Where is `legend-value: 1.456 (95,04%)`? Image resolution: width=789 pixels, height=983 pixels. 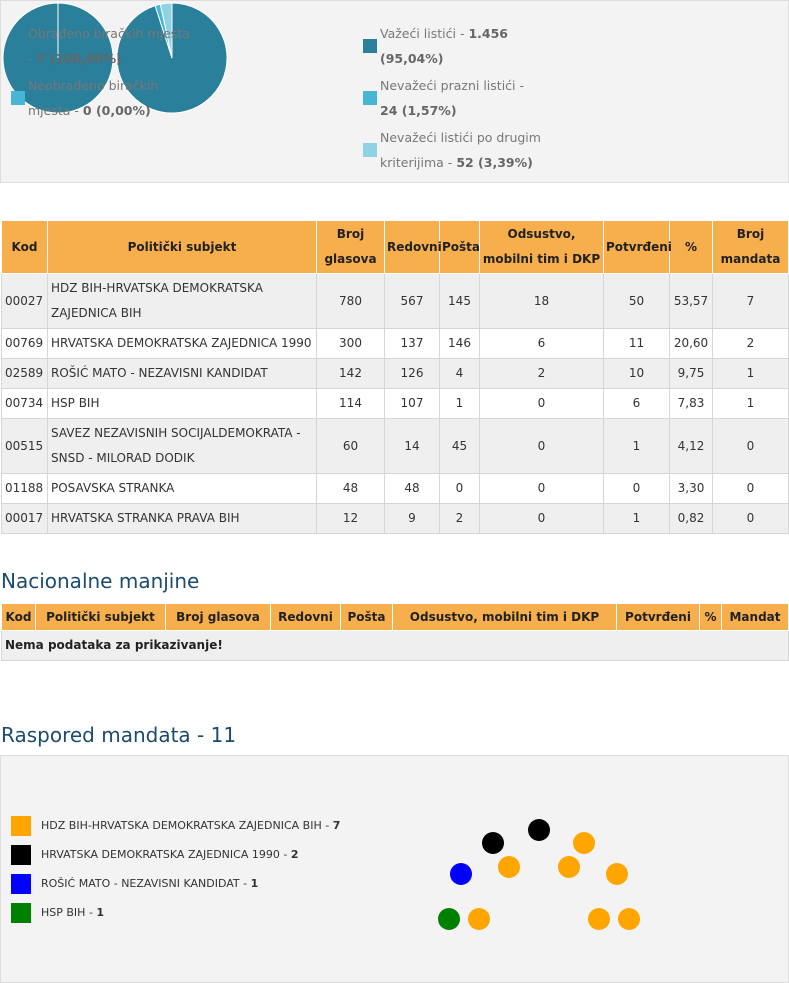
legend-value: 1.456 (95,04%) is located at coordinates (444, 46).